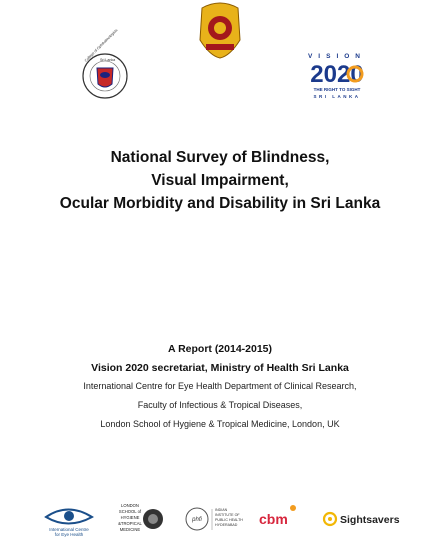  I want to click on phfi-mark: phfi, so click(196, 520).